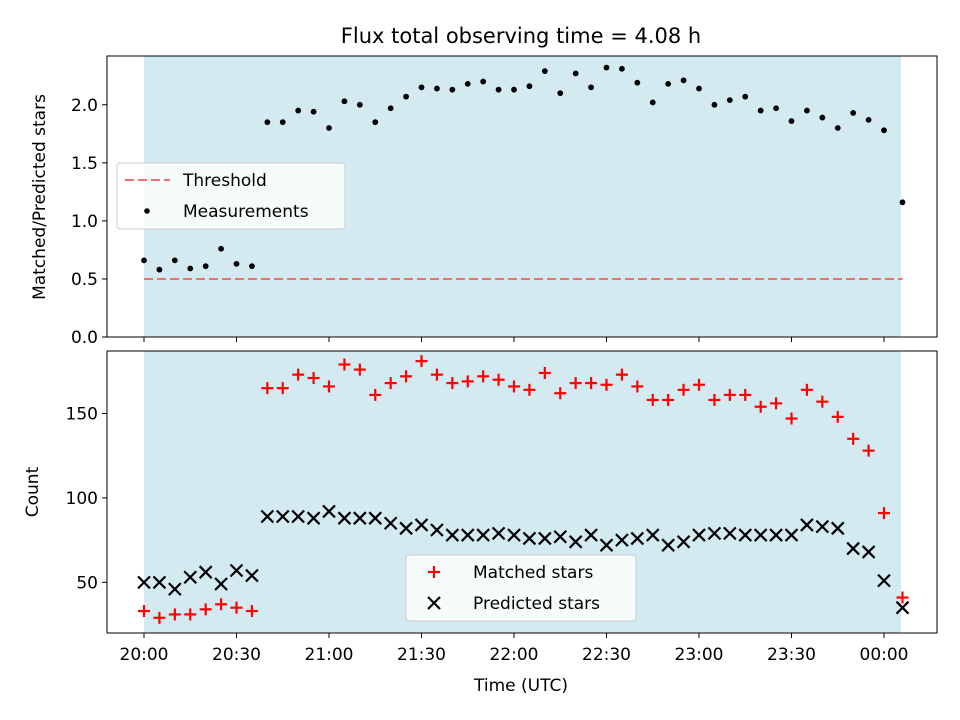 The image size is (960, 720). What do you see at coordinates (84, 222) in the screenshot?
I see `top-y-tick-label: 1.0` at bounding box center [84, 222].